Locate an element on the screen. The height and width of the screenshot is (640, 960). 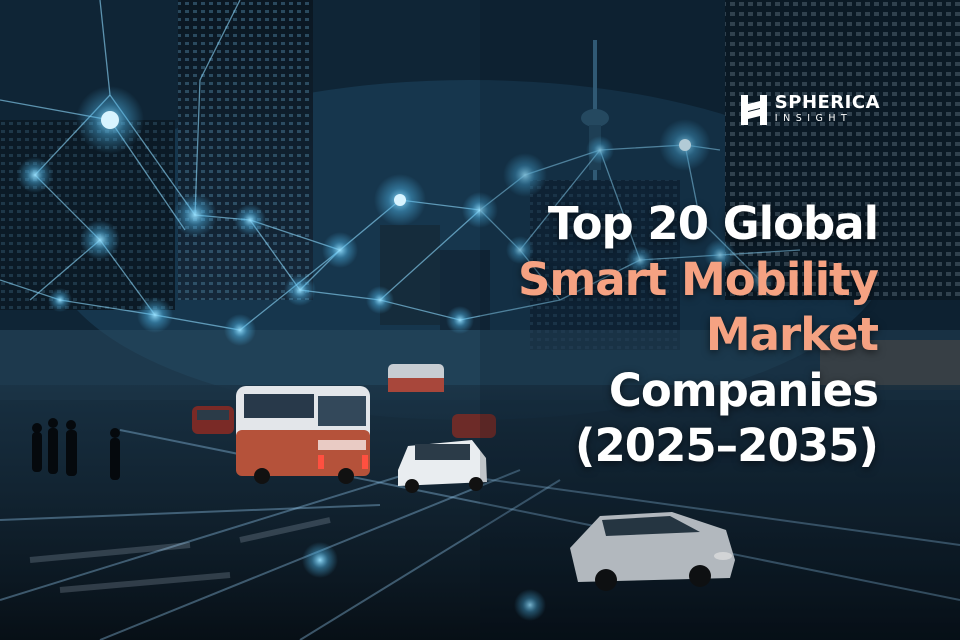
headline-line-5: (2025–2035) is located at coordinates (726, 445).